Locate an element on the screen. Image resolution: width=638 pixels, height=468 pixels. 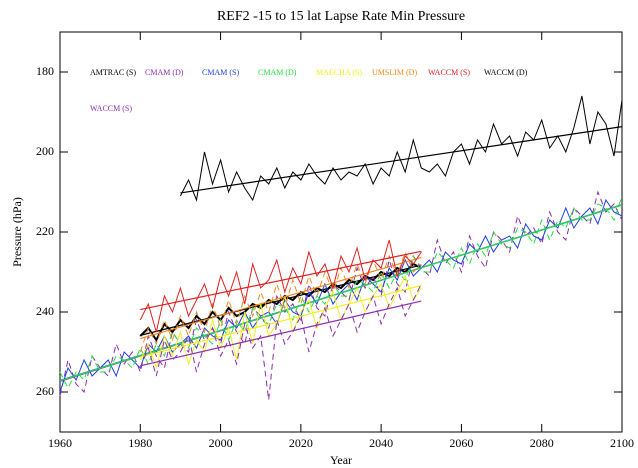
y-tick-label: 240 is located at coordinates (45, 311).